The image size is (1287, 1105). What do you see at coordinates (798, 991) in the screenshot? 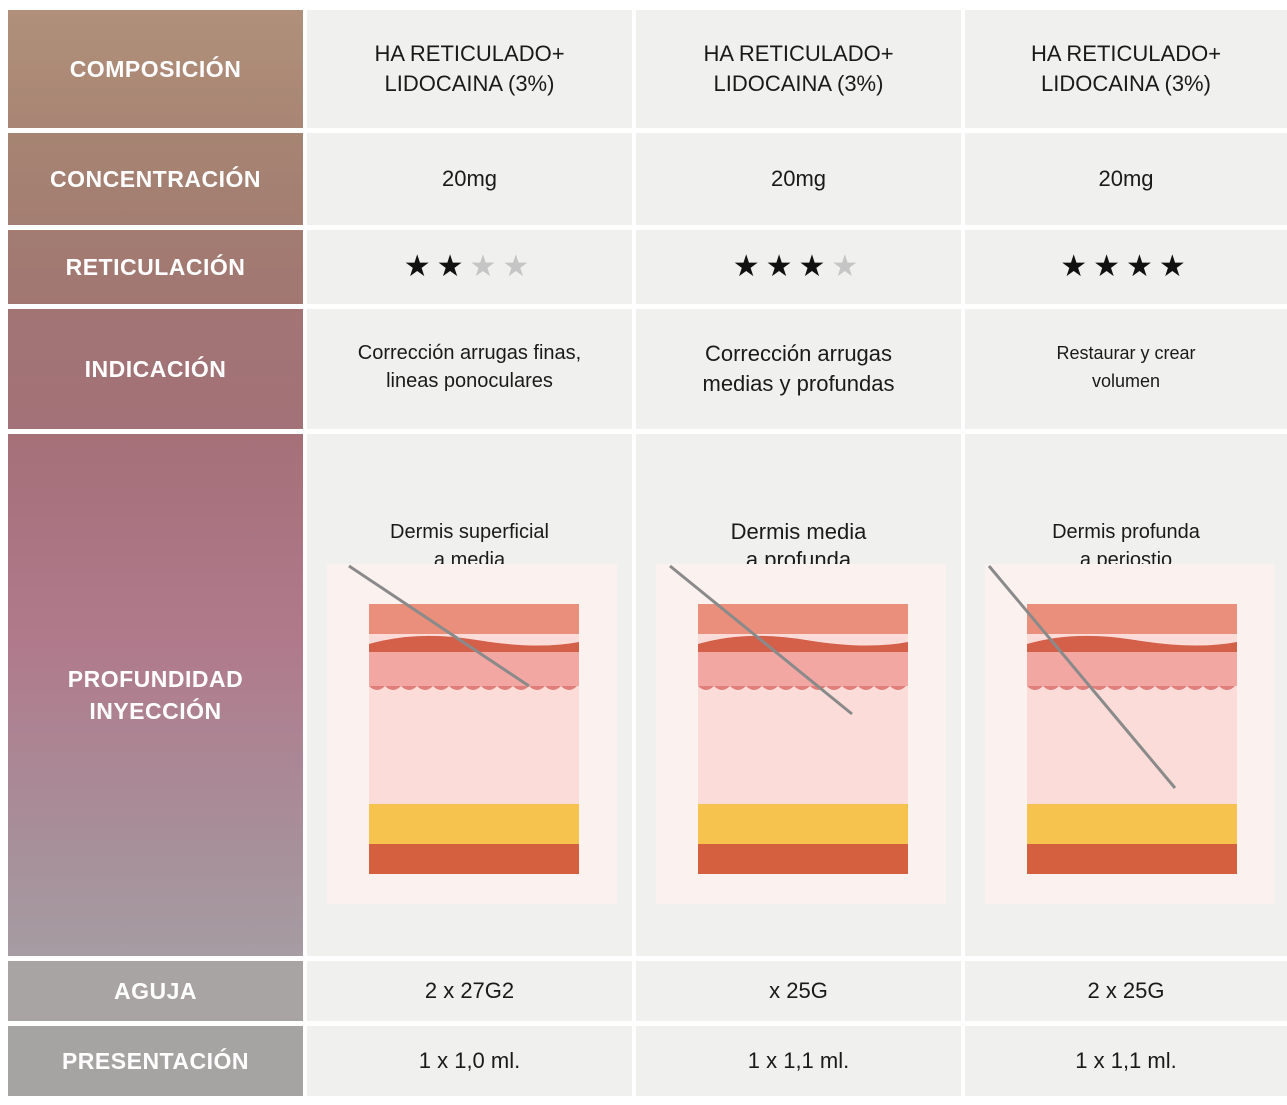
I see `aguja-cell-2: x 25G` at bounding box center [798, 991].